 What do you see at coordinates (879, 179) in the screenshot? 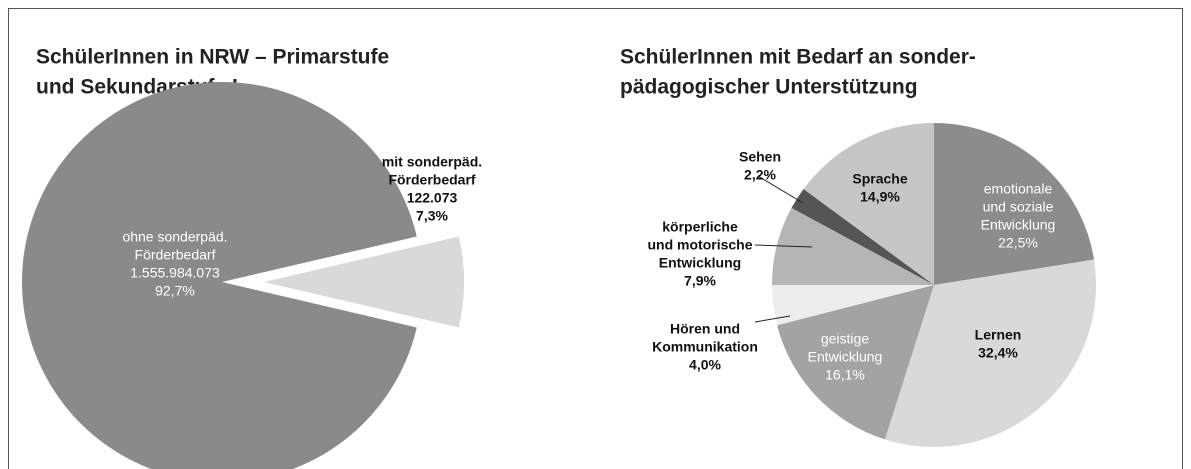
I see `slice-label: Sprache` at bounding box center [879, 179].